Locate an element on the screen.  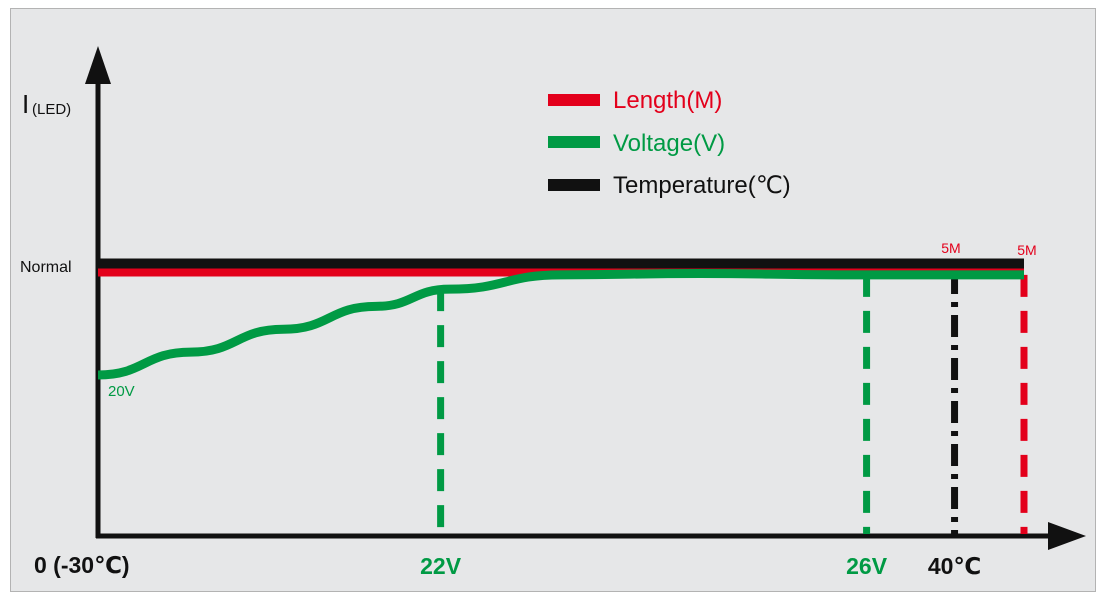
x-origin-label: 0 (-30℃) is located at coordinates (82, 565).